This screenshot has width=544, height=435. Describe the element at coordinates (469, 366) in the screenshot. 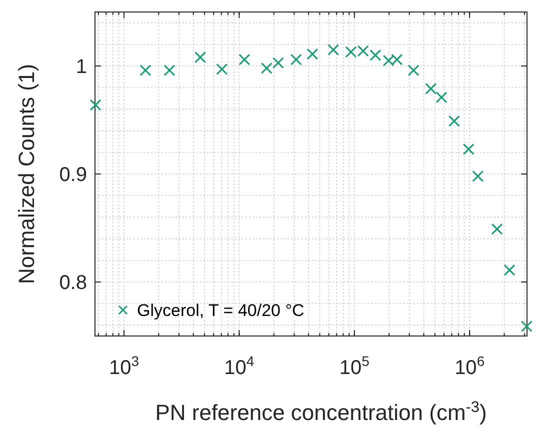

I see `x-tick-label: 10$^{6}$` at that location.